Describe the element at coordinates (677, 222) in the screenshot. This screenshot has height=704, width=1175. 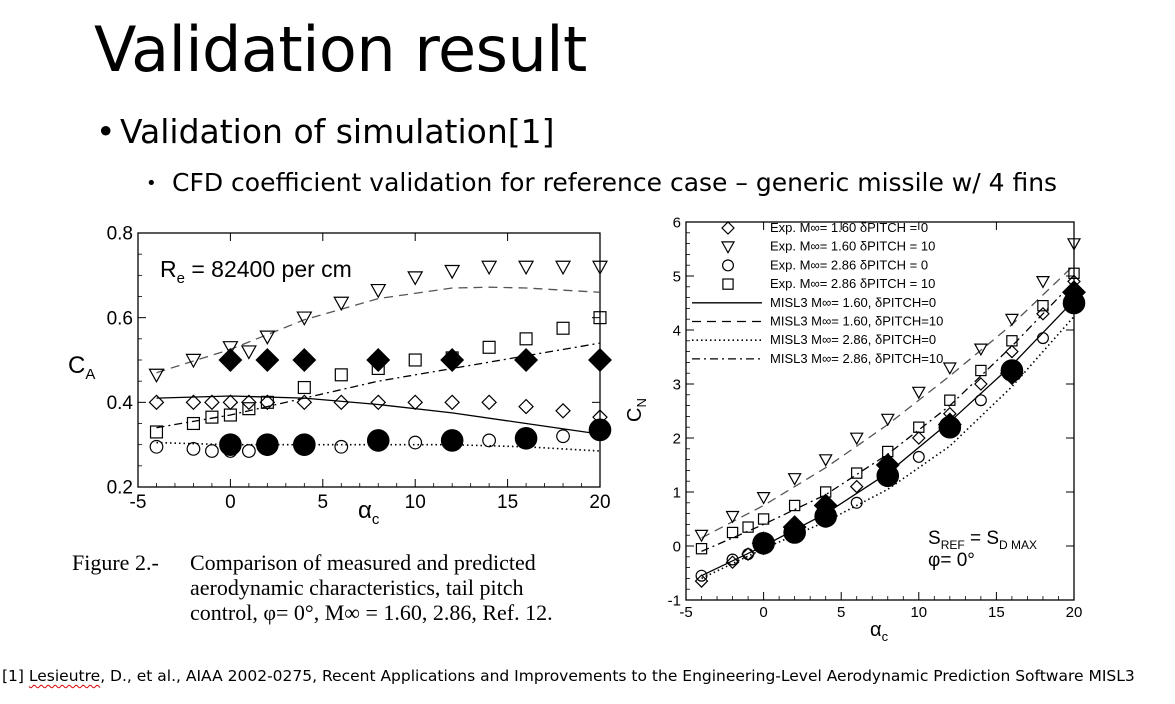
I see `y-tick-label: 6` at that location.